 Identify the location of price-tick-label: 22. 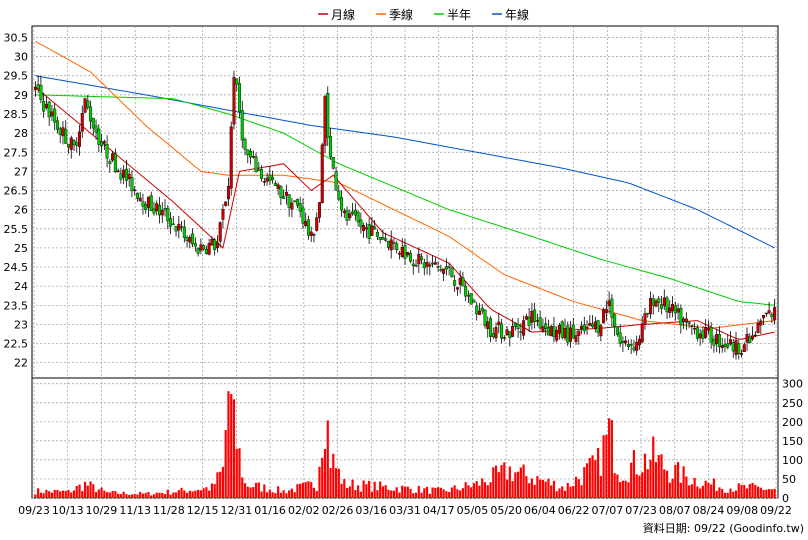
(21, 363).